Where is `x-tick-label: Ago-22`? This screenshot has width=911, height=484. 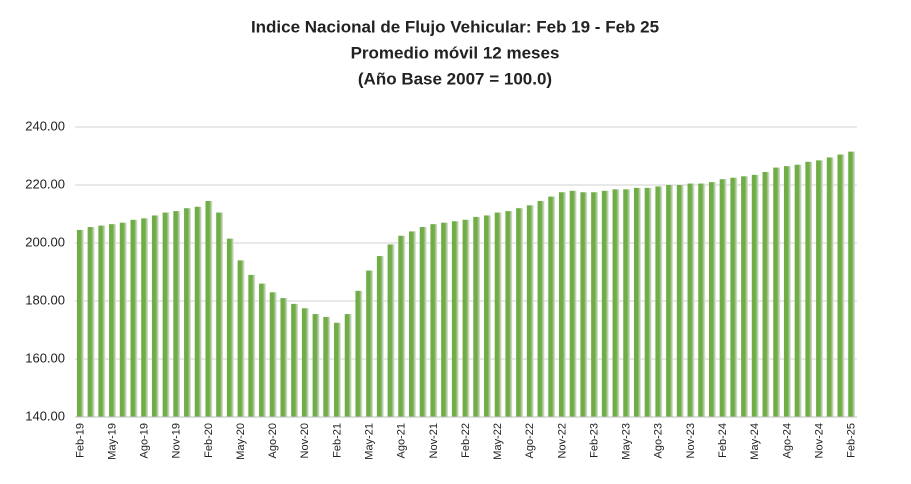 x-tick-label: Ago-22 is located at coordinates (530, 440).